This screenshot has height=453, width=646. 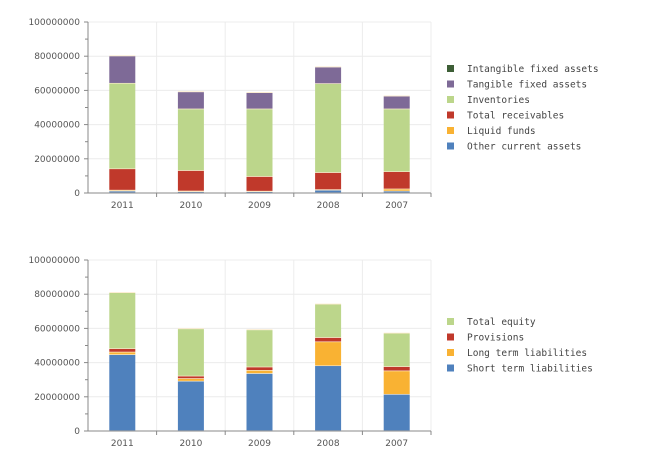 I want to click on legend-label: Intangible fixed assets, so click(x=533, y=69).